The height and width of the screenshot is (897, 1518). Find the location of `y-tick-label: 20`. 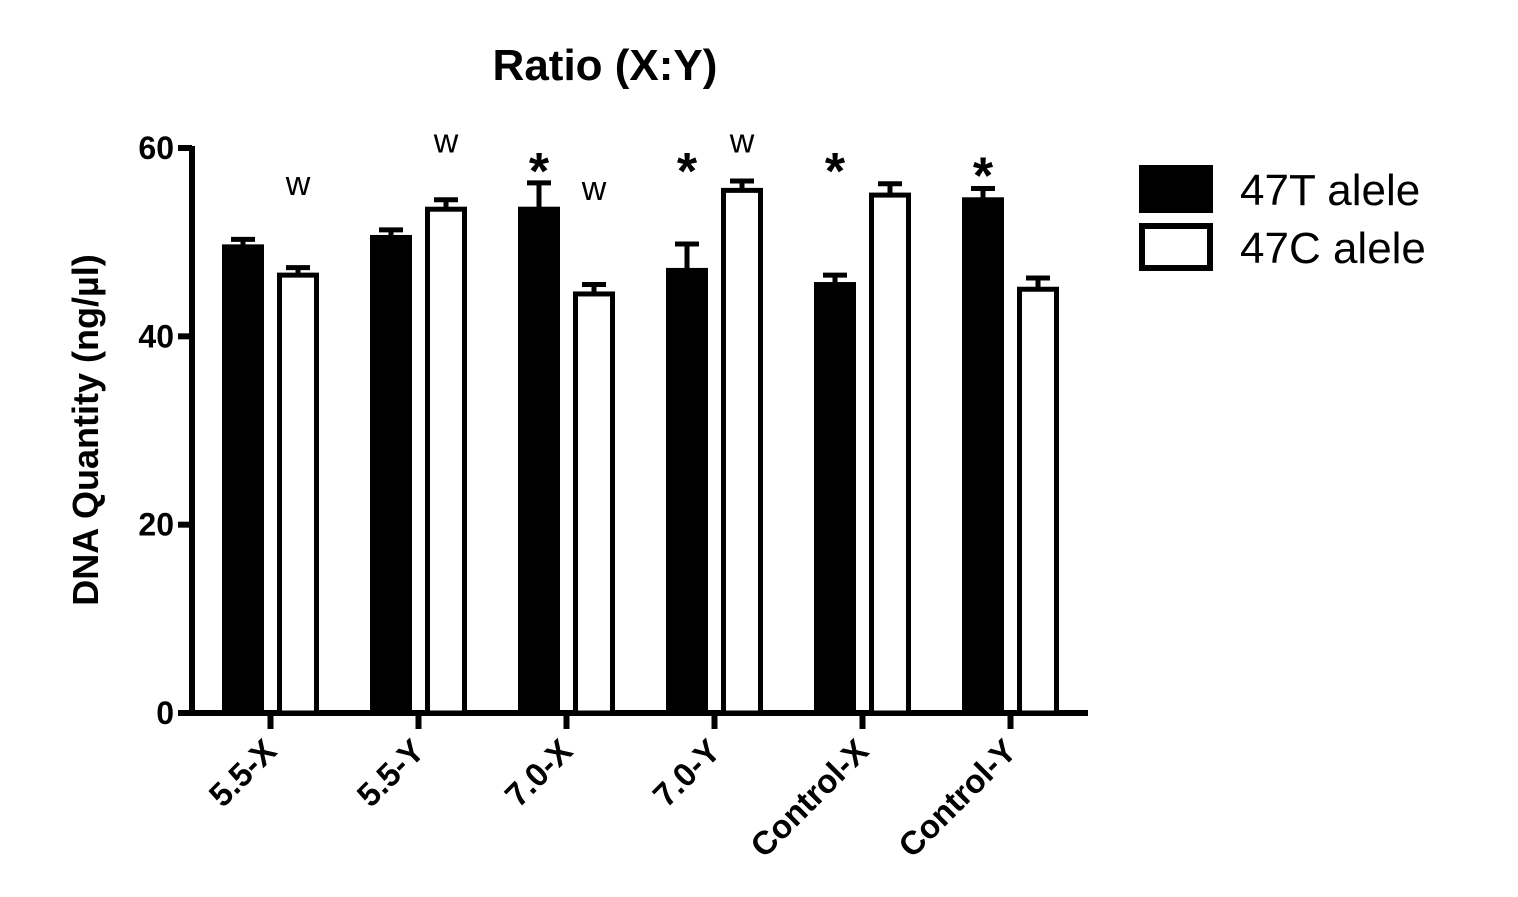

y-tick-label: 20 is located at coordinates (156, 525).